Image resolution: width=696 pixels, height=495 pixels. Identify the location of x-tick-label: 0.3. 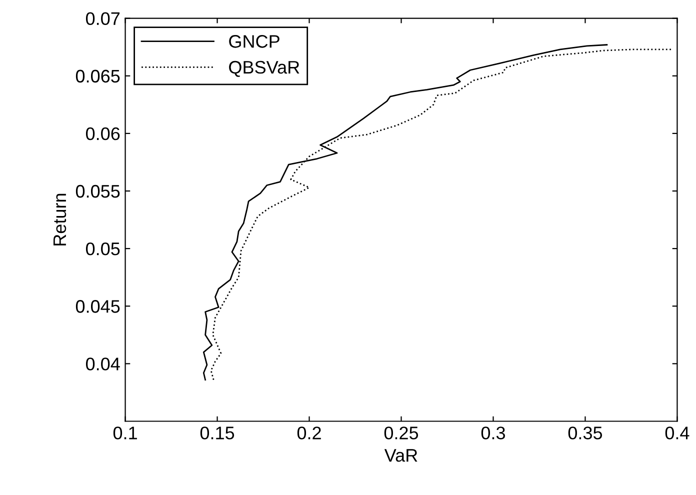
(493, 433).